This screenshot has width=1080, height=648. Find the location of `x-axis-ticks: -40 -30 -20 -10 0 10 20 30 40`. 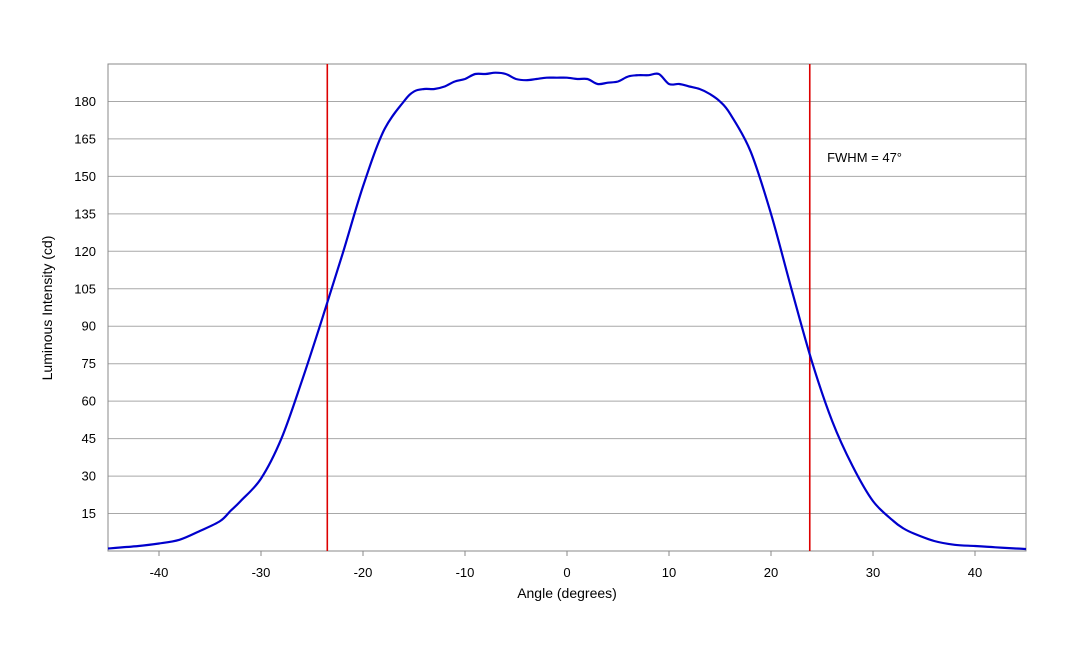

x-axis-ticks: -40 -30 -20 -10 0 10 20 30 40 is located at coordinates (566, 565).